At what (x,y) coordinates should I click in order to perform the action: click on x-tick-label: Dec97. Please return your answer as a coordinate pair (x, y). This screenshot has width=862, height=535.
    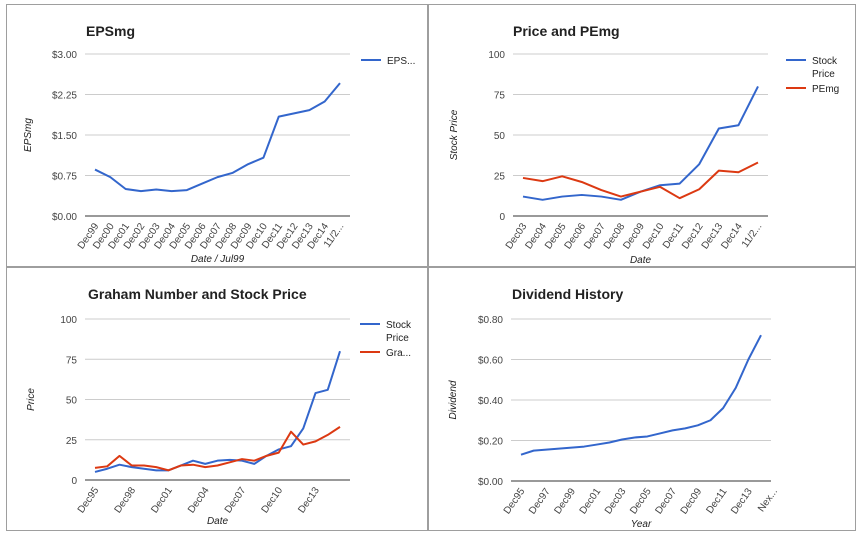
    Looking at the image, I should click on (540, 501).